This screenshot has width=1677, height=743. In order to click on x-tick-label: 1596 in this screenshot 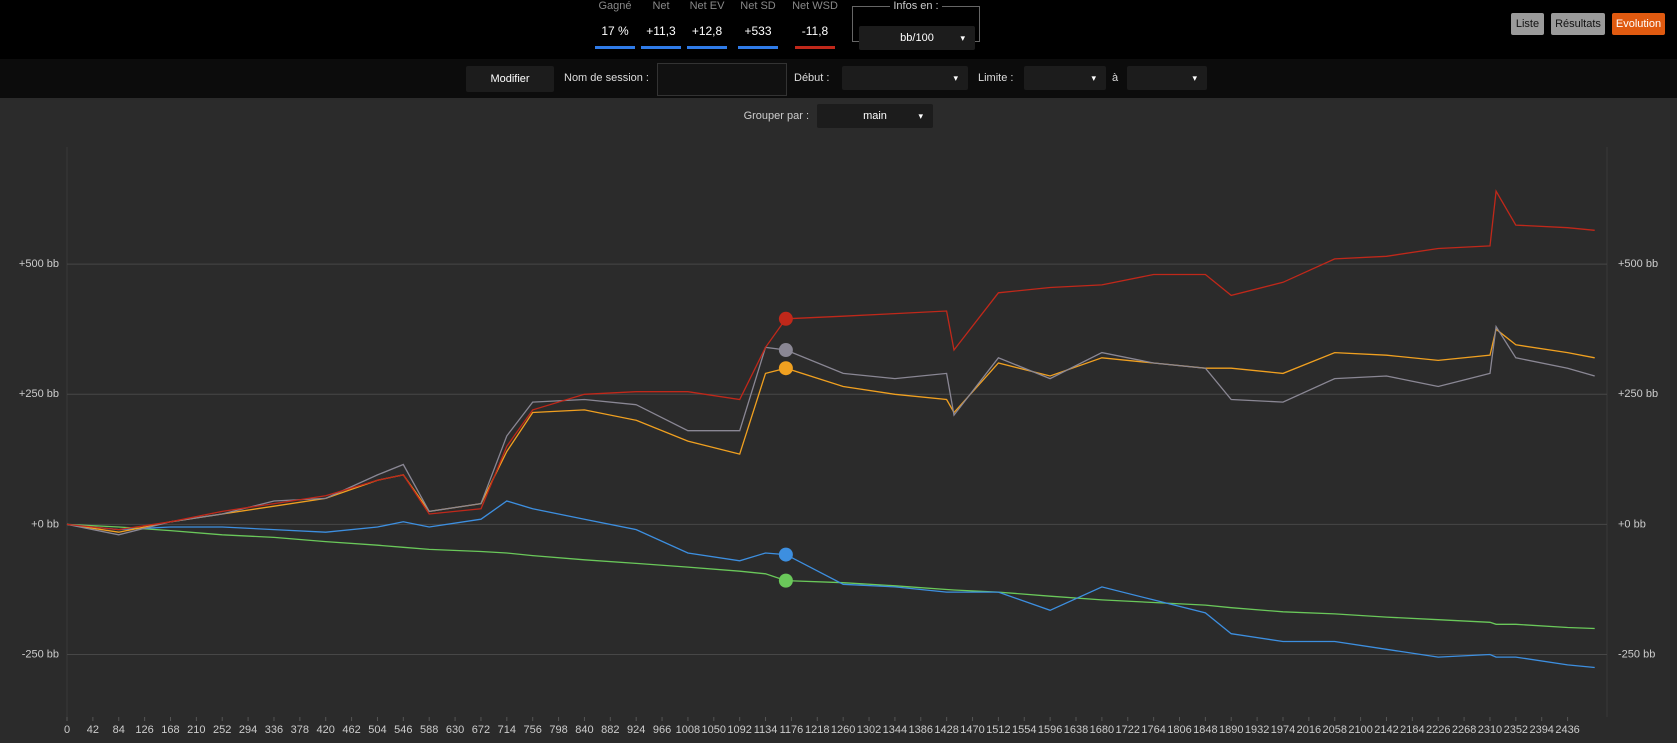, I will do `click(1050, 730)`.